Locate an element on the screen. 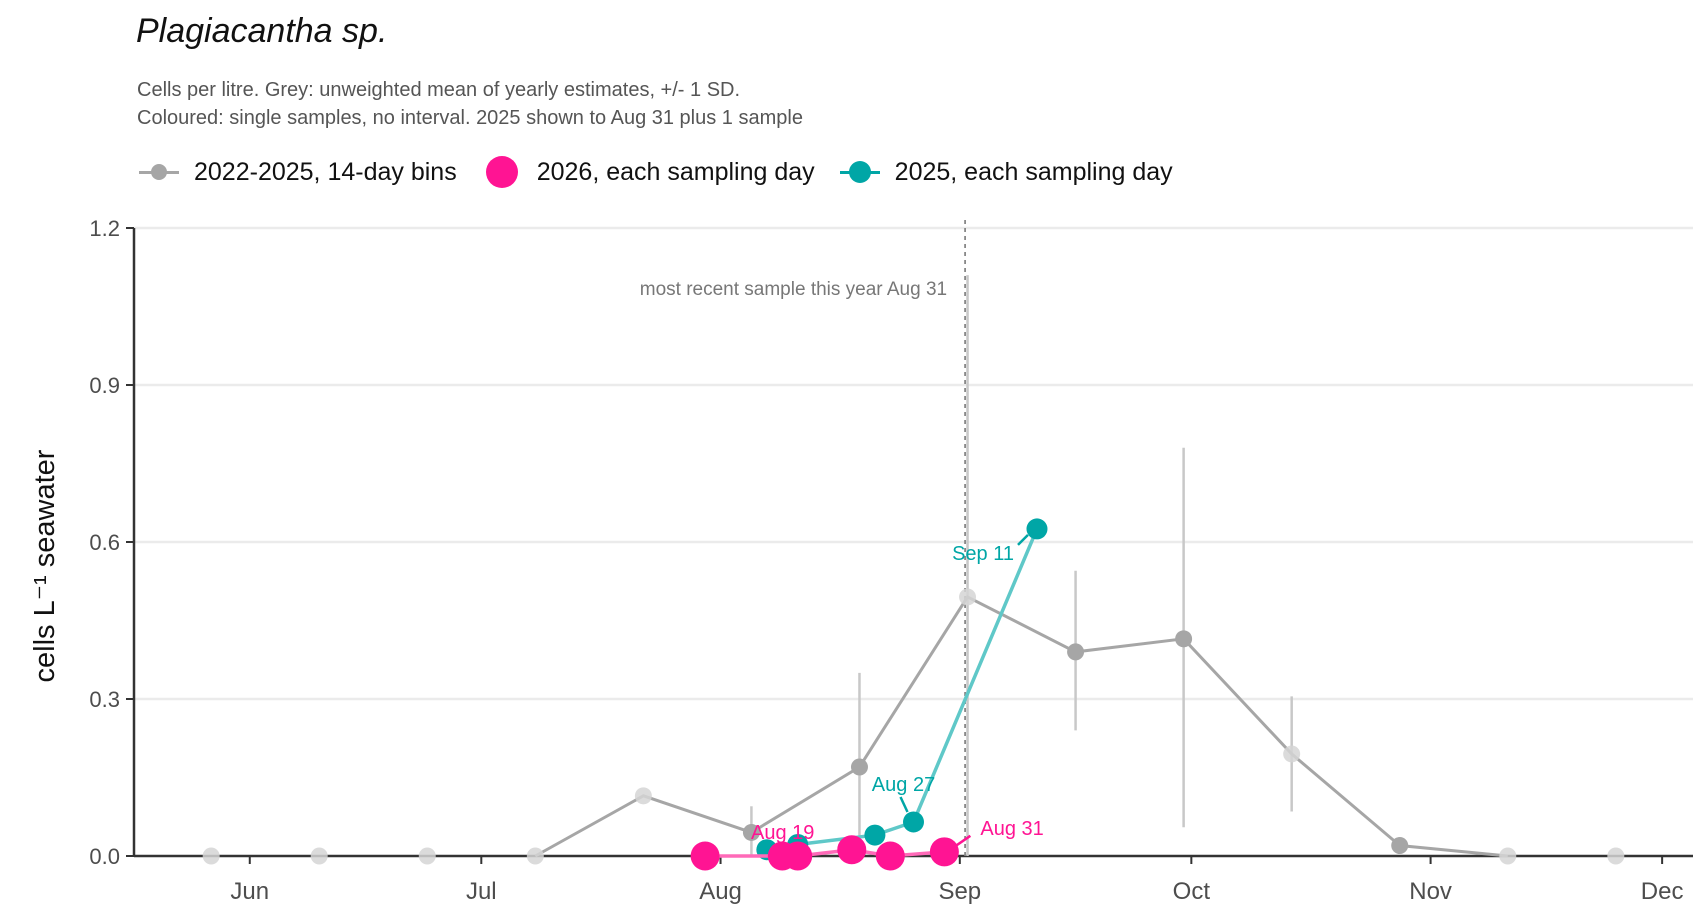 This screenshot has width=1700, height=919. x-tick-label: Sep is located at coordinates (959, 891).